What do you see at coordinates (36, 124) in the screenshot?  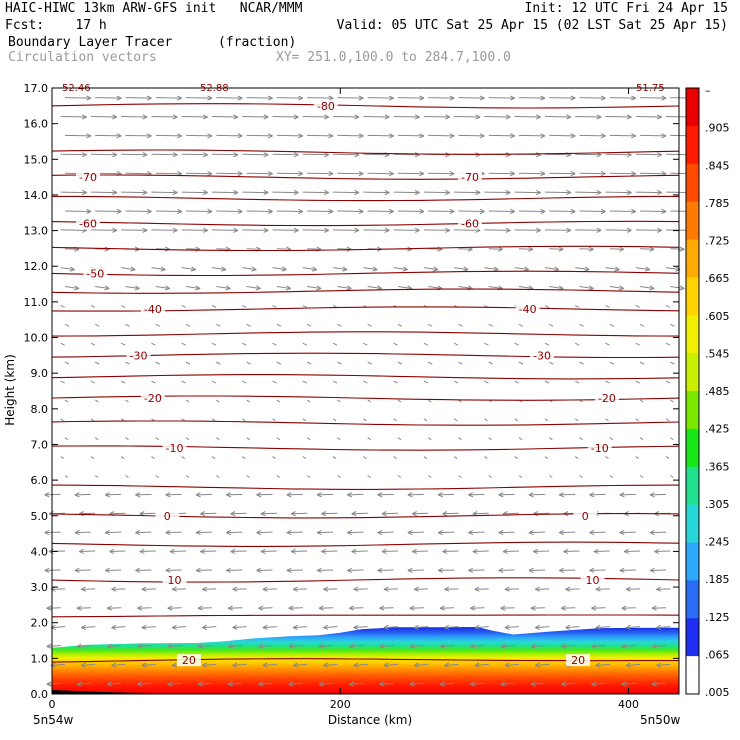 I see `y-tick-label: 16.0` at bounding box center [36, 124].